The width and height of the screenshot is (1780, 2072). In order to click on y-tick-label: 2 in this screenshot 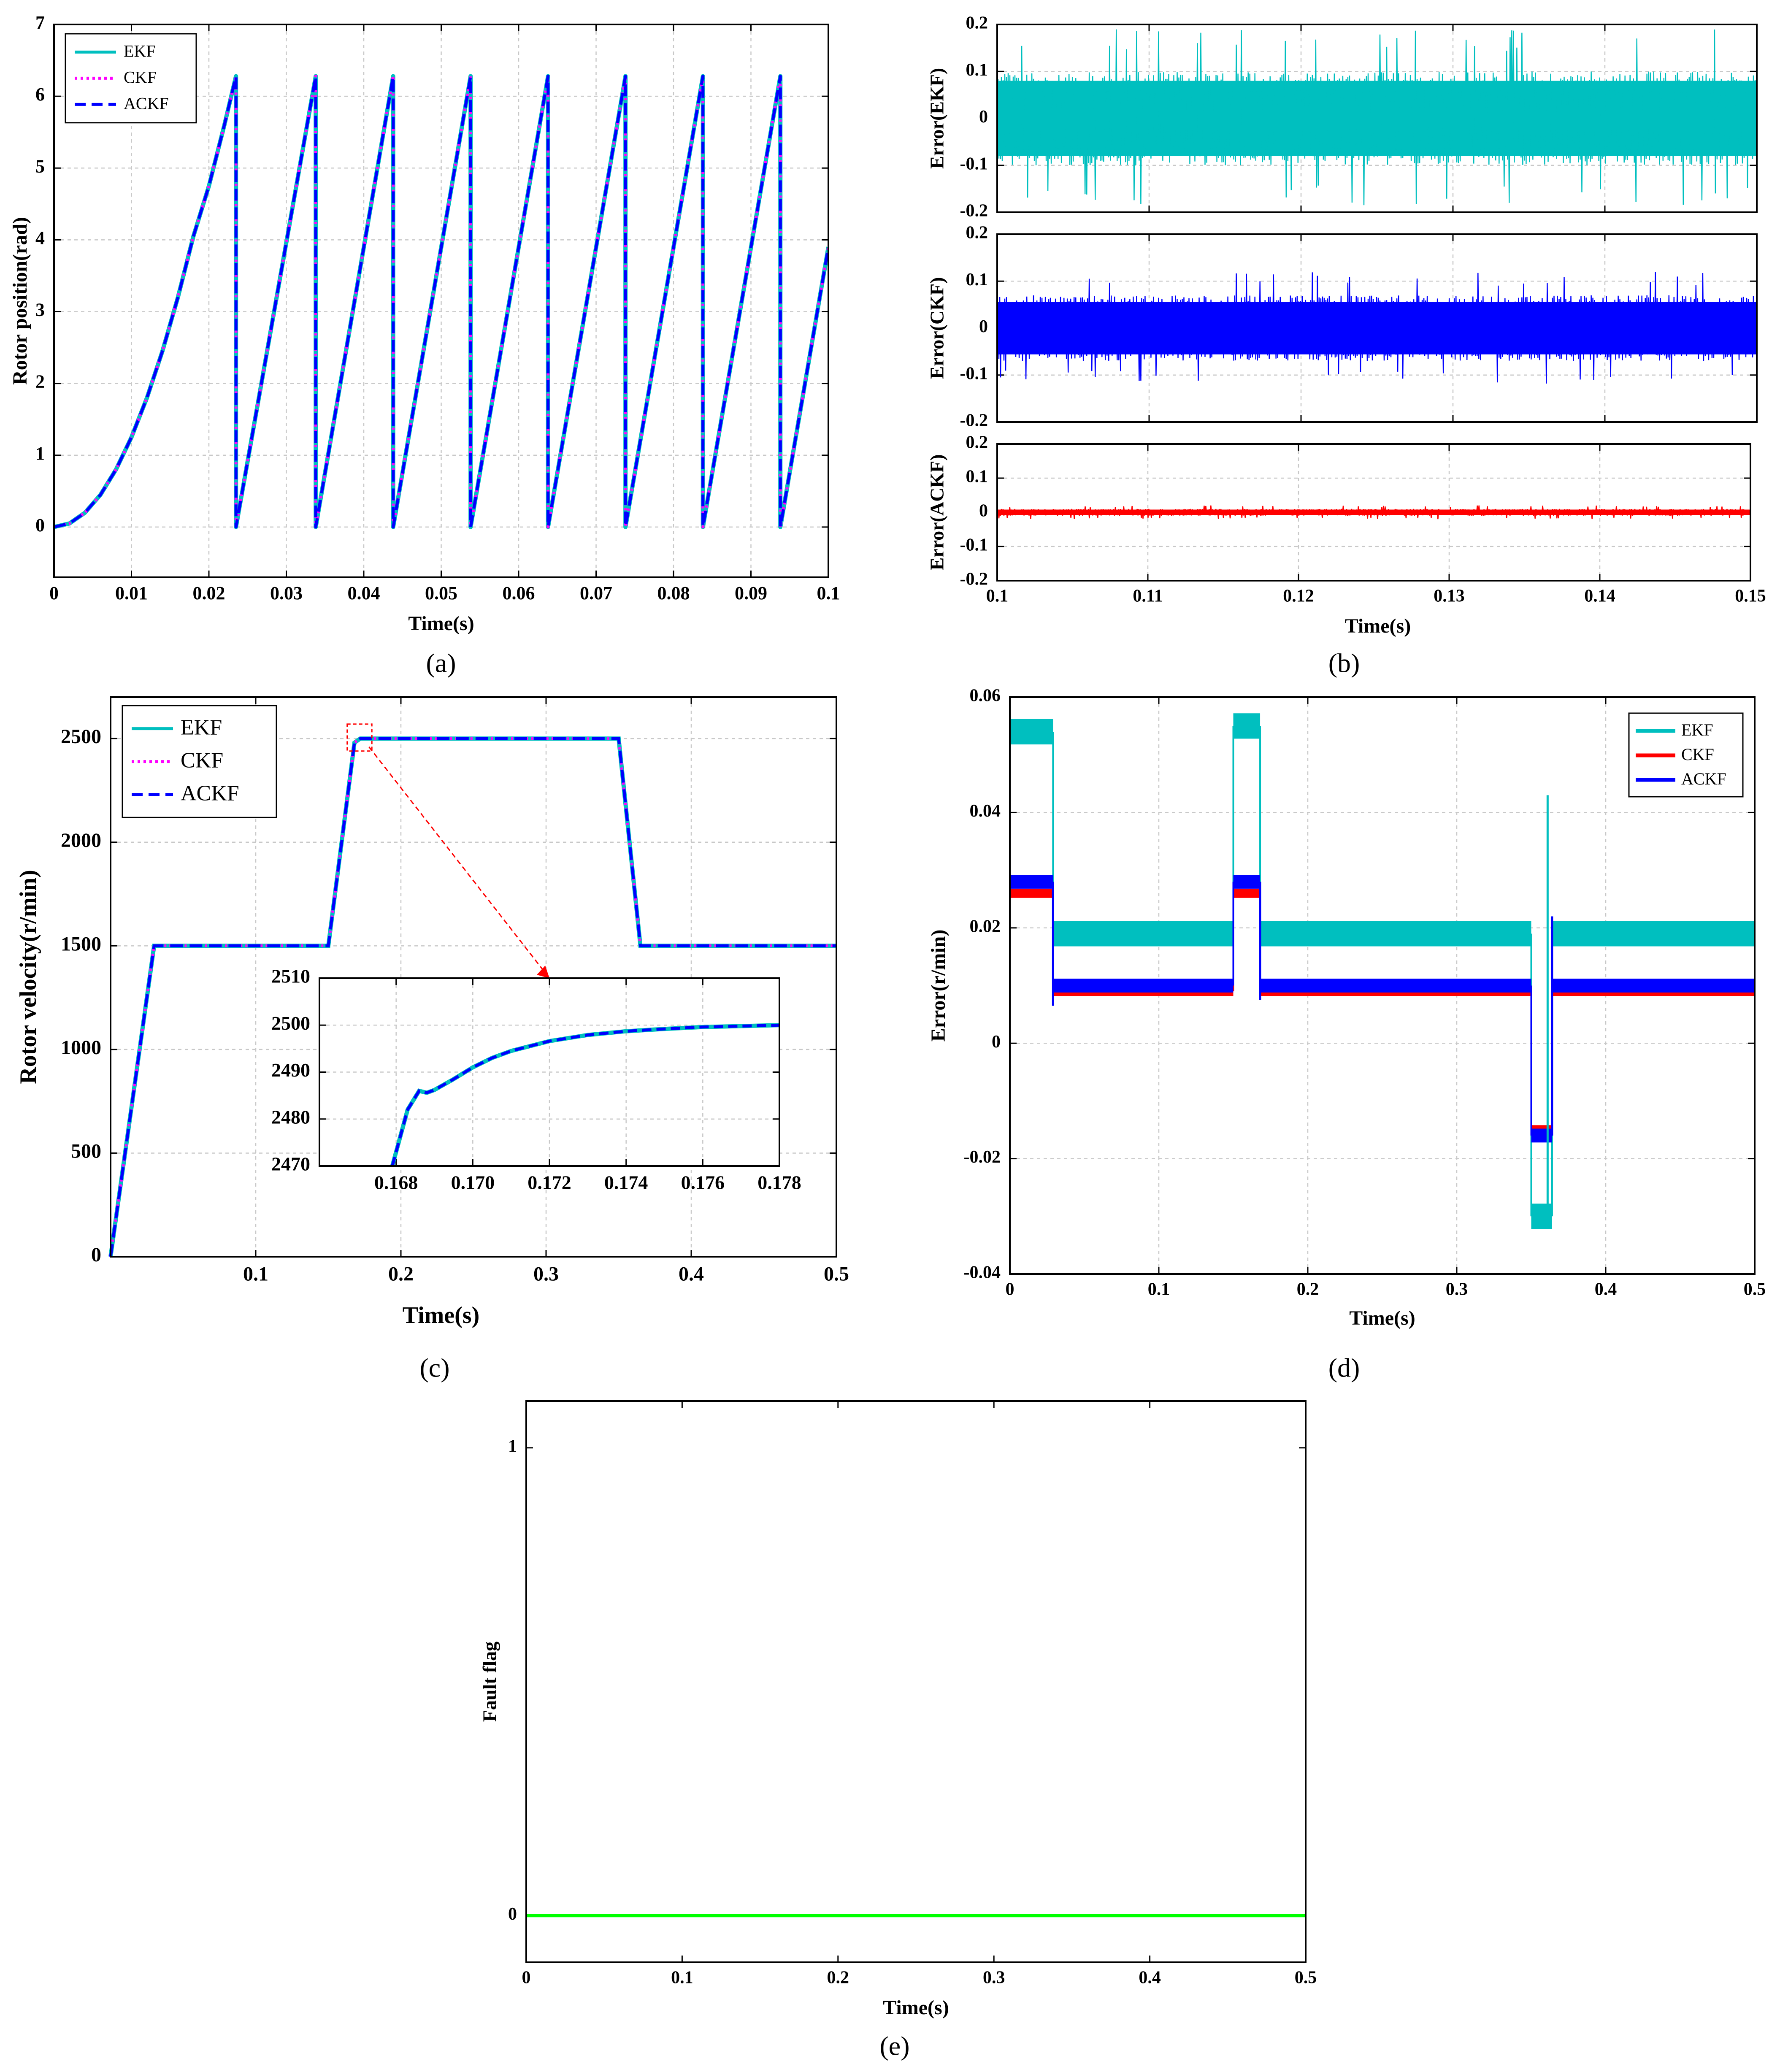, I will do `click(40, 381)`.